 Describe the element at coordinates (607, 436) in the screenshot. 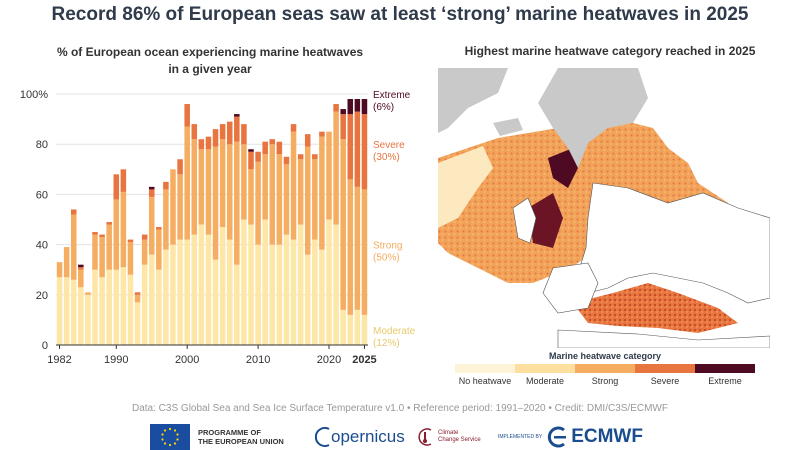

I see `ecmwf-text: ECMWF` at that location.